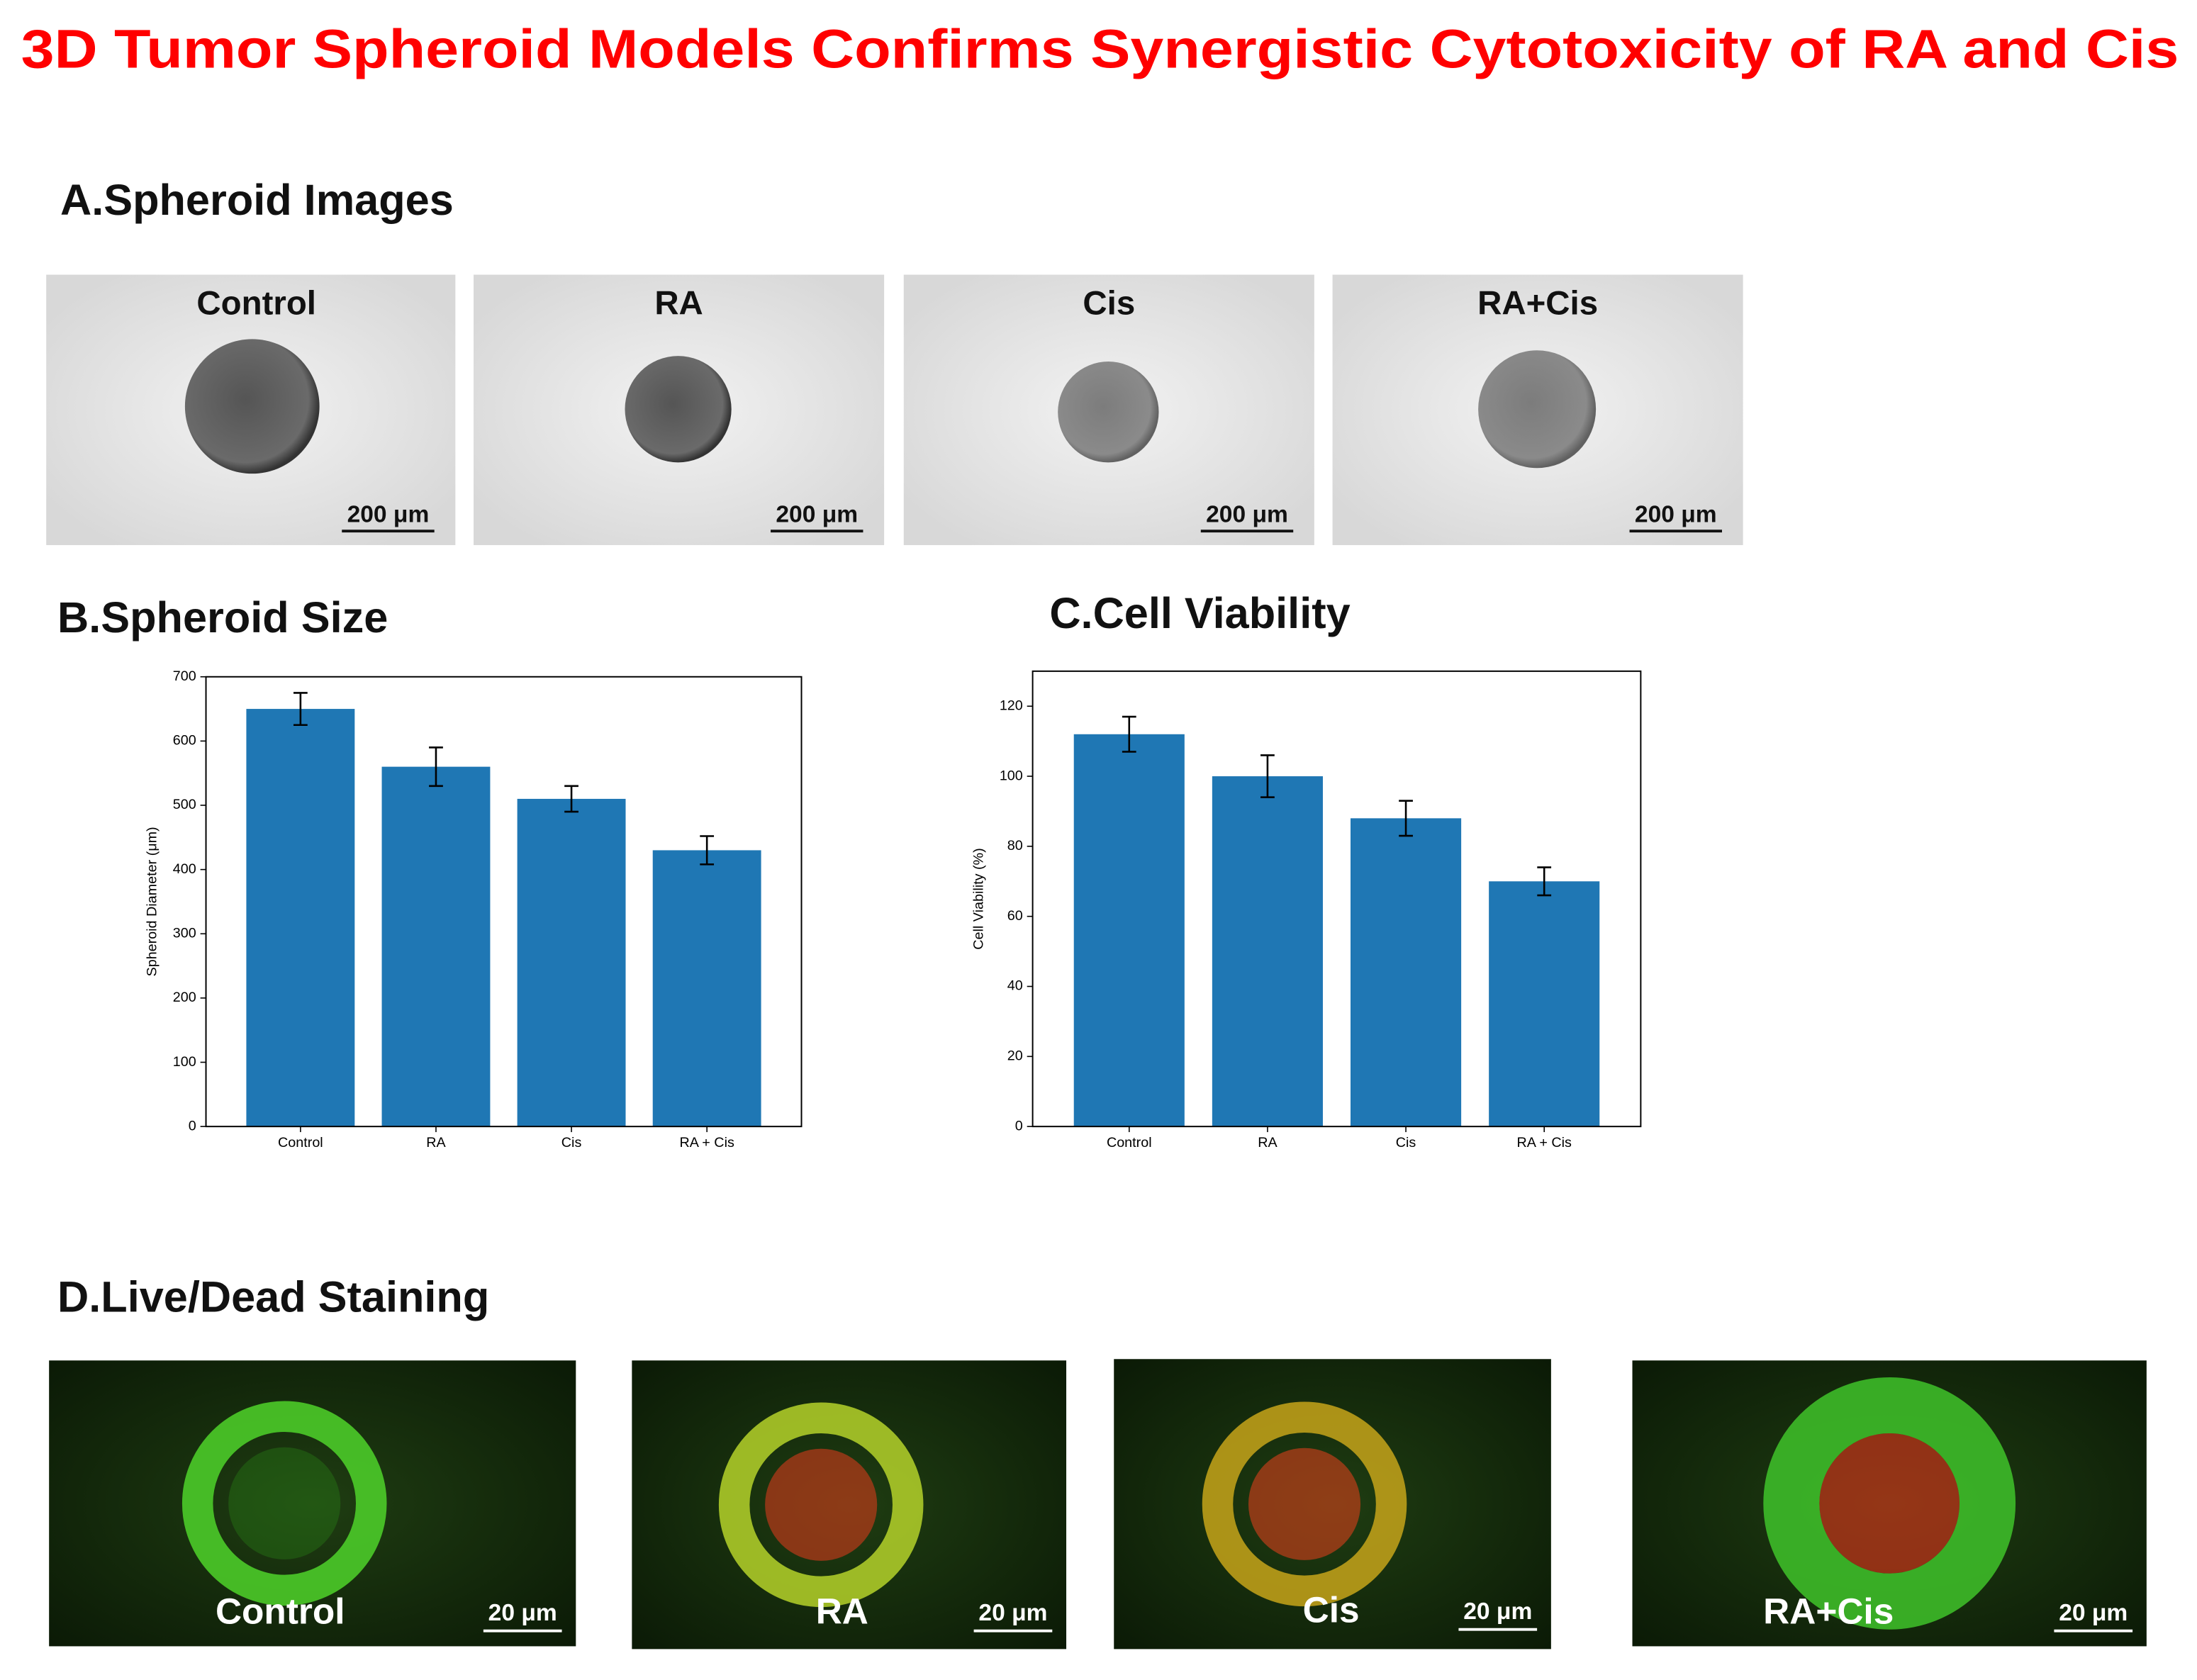 This screenshot has width=2197, height=1680. What do you see at coordinates (273, 1296) in the screenshot?
I see `panel-heading: D.Live/Dead Staining` at bounding box center [273, 1296].